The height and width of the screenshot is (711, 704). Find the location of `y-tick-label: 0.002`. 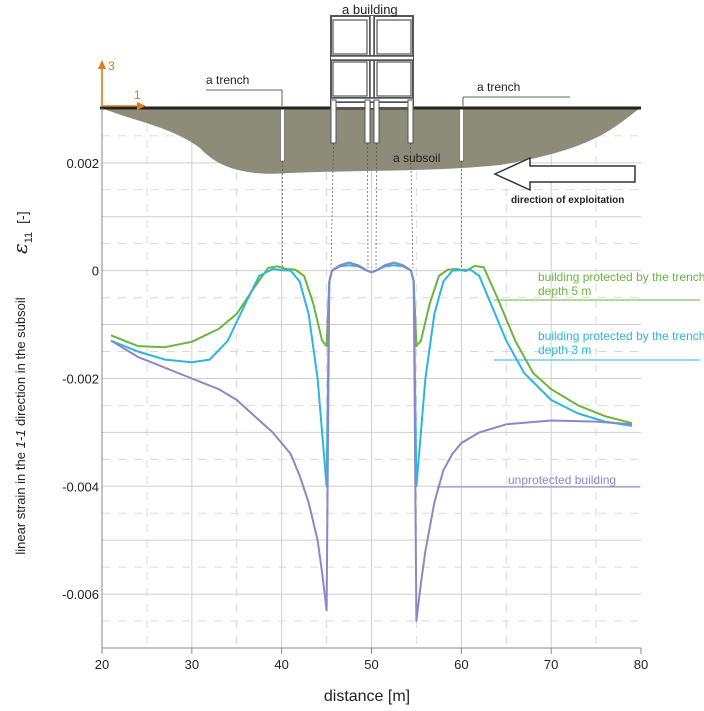

y-tick-label: 0.002 is located at coordinates (82, 163).